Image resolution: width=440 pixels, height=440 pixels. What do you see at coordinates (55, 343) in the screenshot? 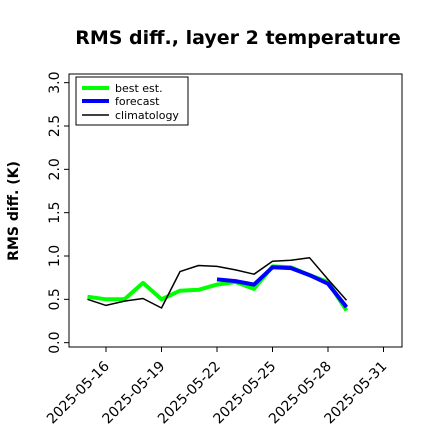
I see `y-tick-label: 0.0` at bounding box center [55, 343].